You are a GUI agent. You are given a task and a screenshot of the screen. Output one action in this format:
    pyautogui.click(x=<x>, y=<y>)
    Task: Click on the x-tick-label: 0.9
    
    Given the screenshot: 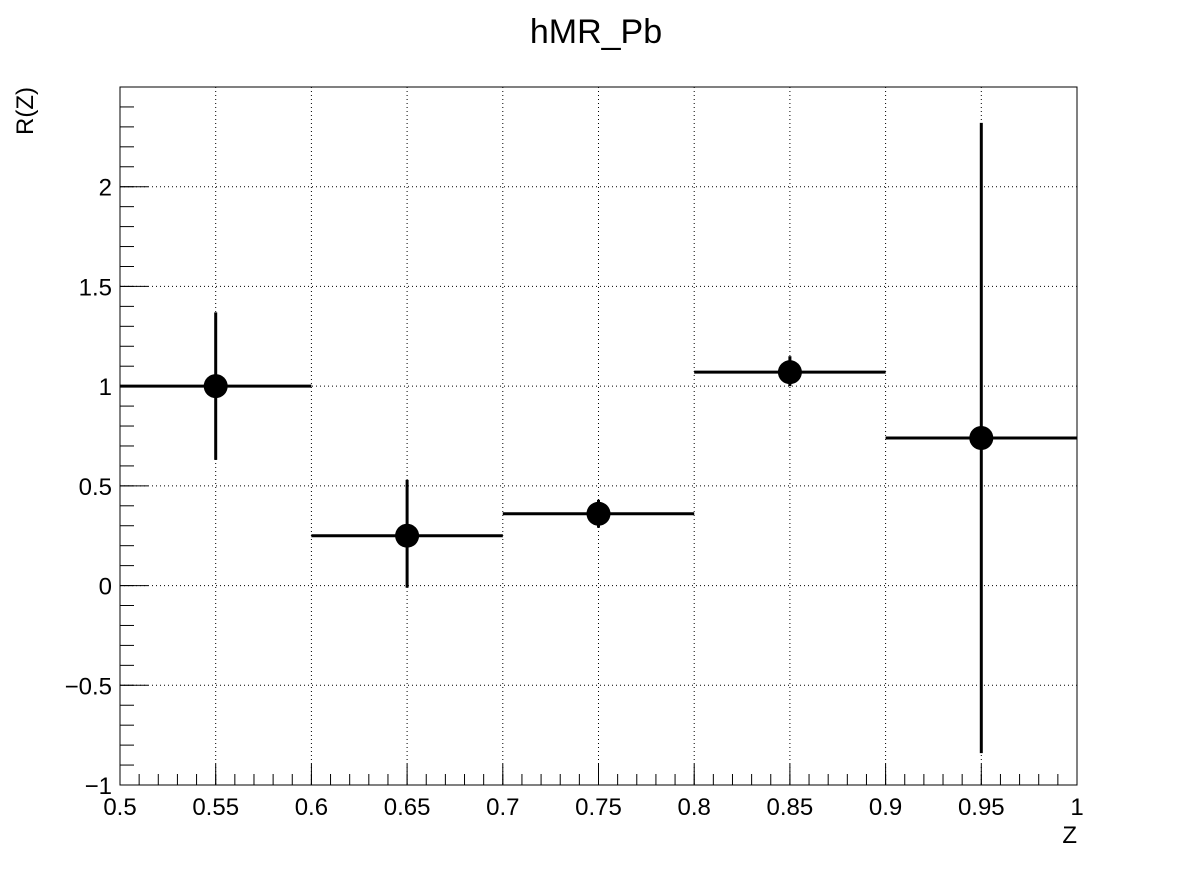 What is the action you would take?
    pyautogui.click(x=885, y=807)
    